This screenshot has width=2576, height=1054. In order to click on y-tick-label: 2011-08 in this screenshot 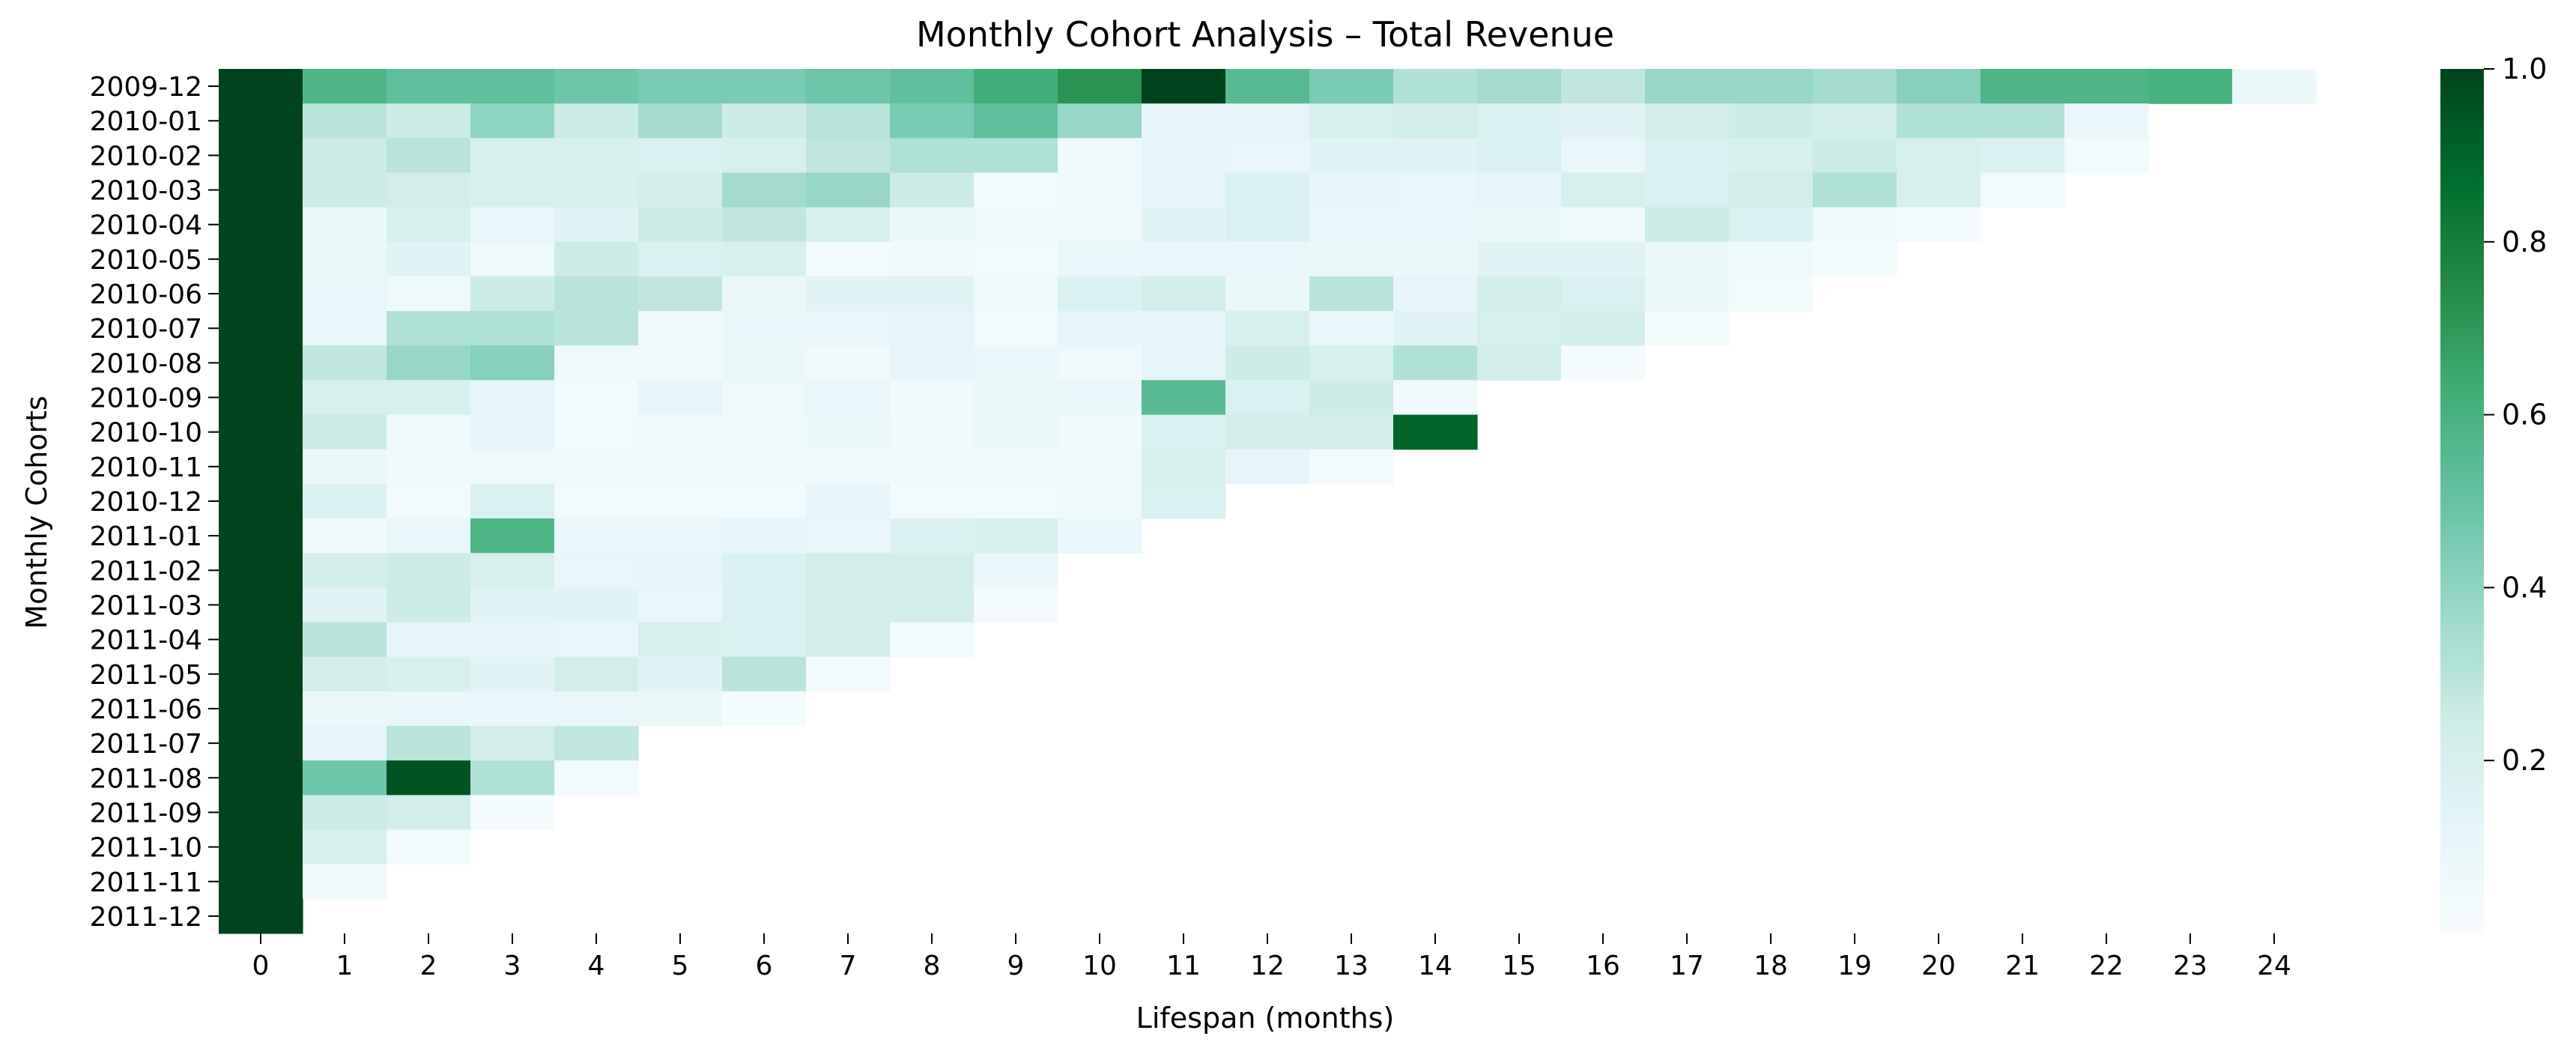, I will do `click(146, 778)`.